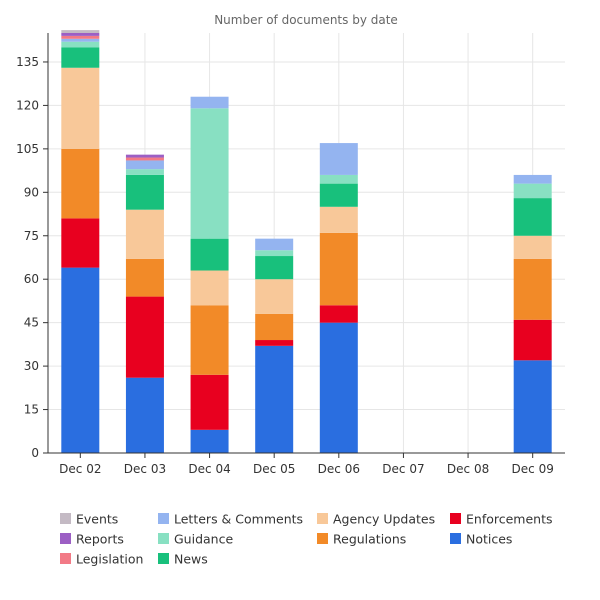 This screenshot has width=600, height=600. I want to click on y-tick-label: 45, so click(31, 323).